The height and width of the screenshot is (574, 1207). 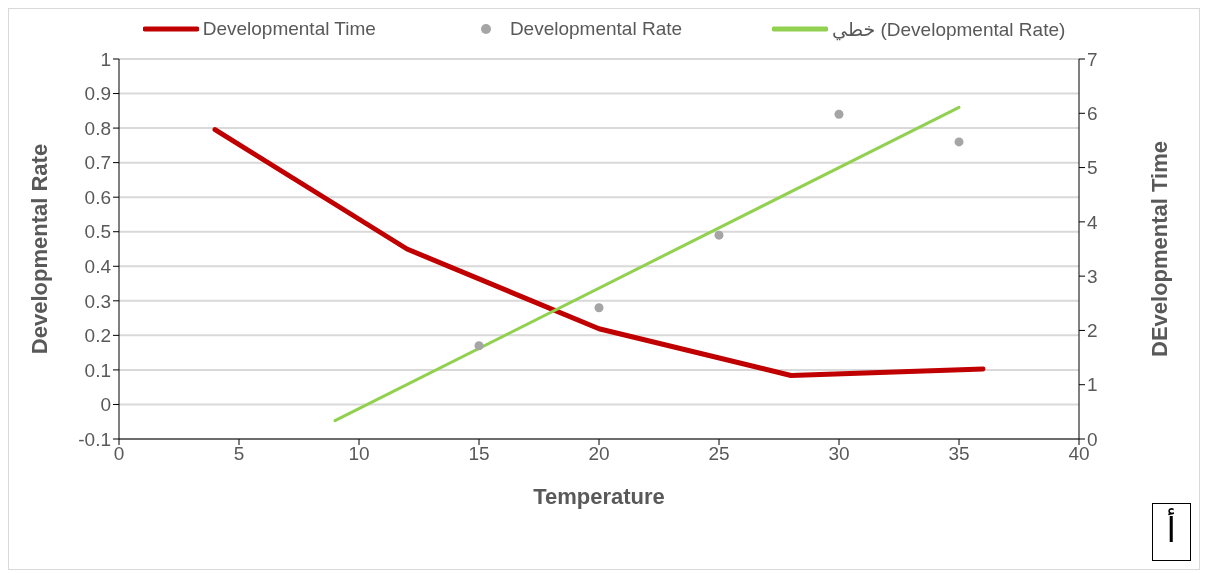 What do you see at coordinates (1092, 168) in the screenshot?
I see `y2-tick-label: 5` at bounding box center [1092, 168].